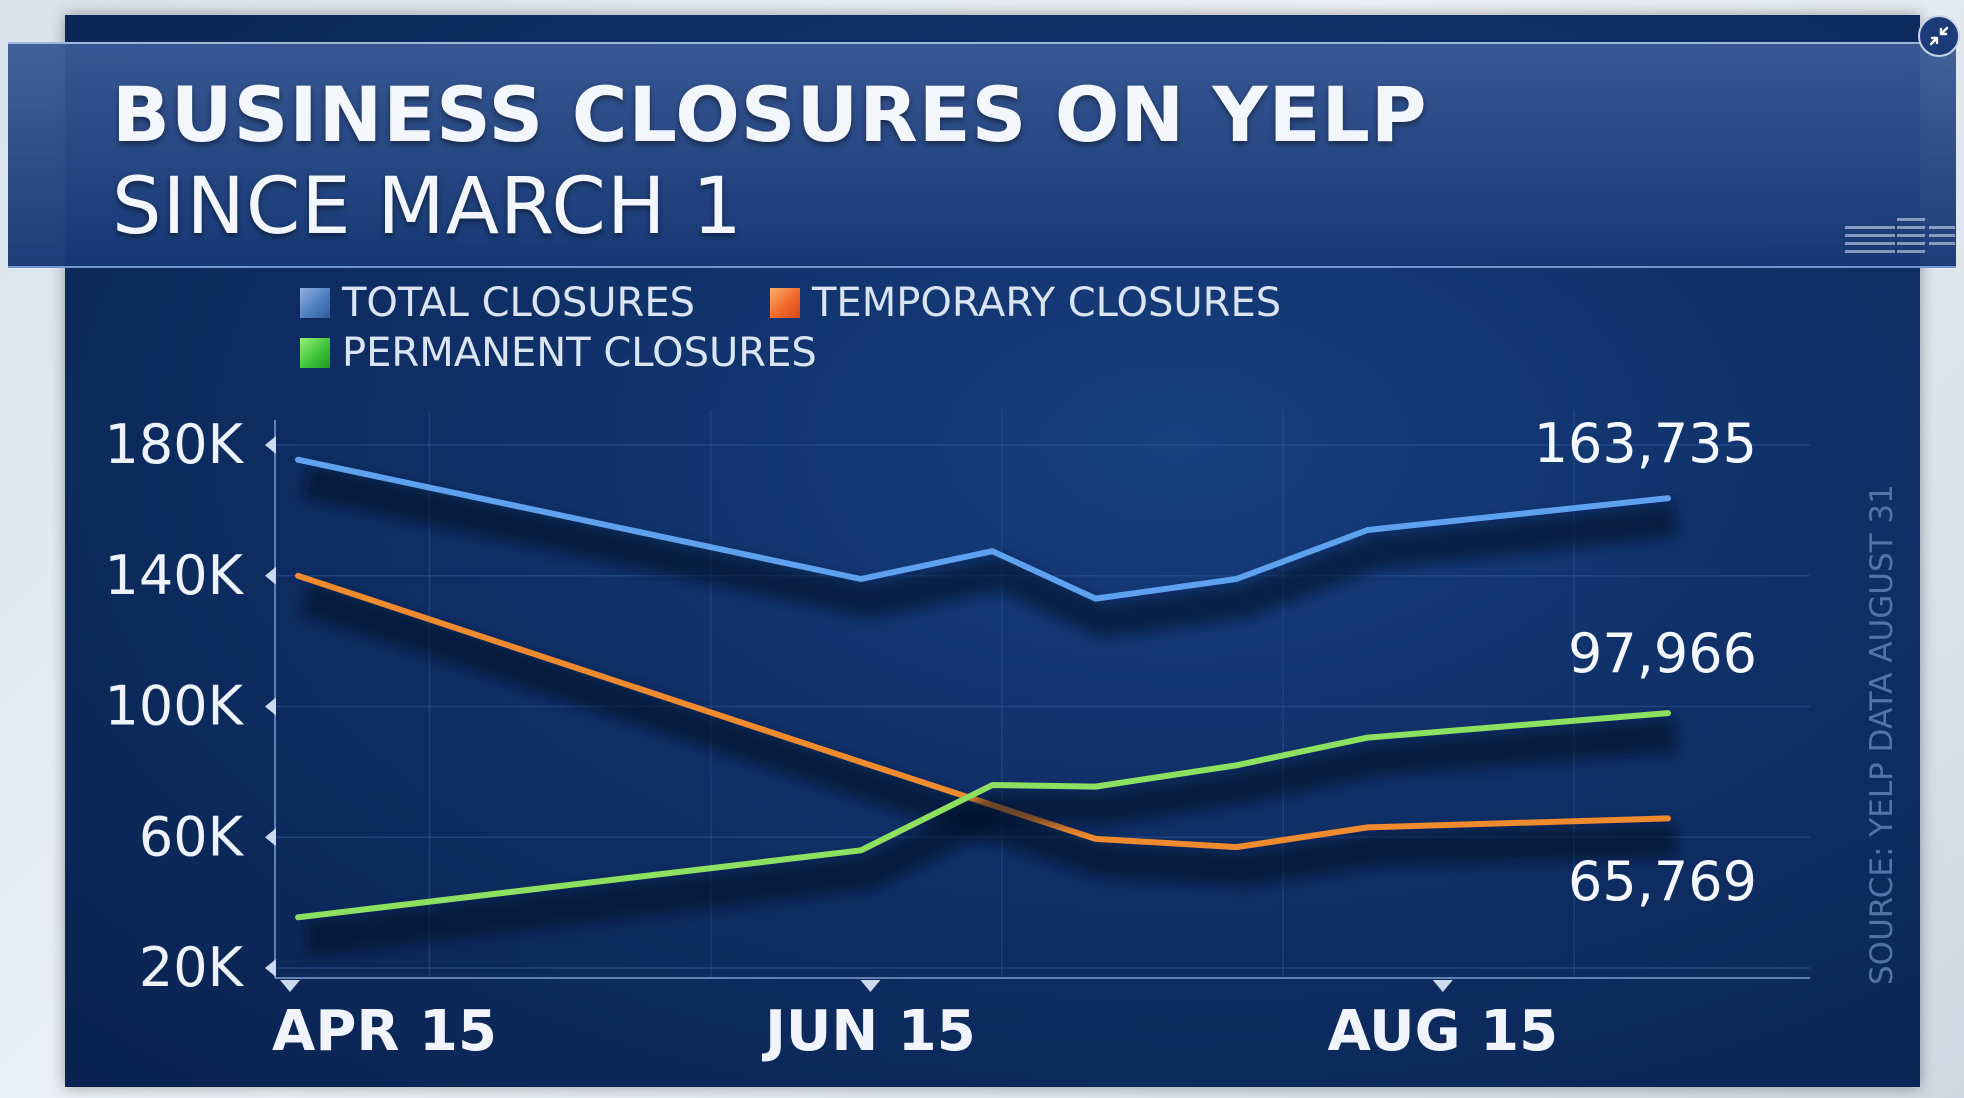  Describe the element at coordinates (315, 353) in the screenshot. I see `legend-swatch-permanent` at that location.